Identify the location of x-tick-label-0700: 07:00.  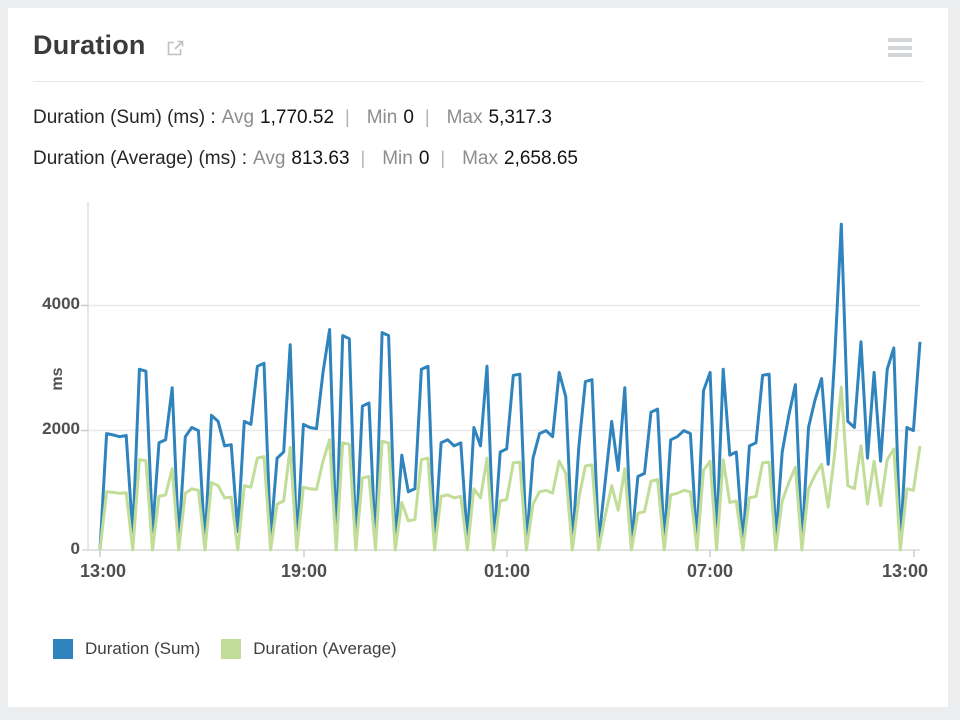
(710, 571).